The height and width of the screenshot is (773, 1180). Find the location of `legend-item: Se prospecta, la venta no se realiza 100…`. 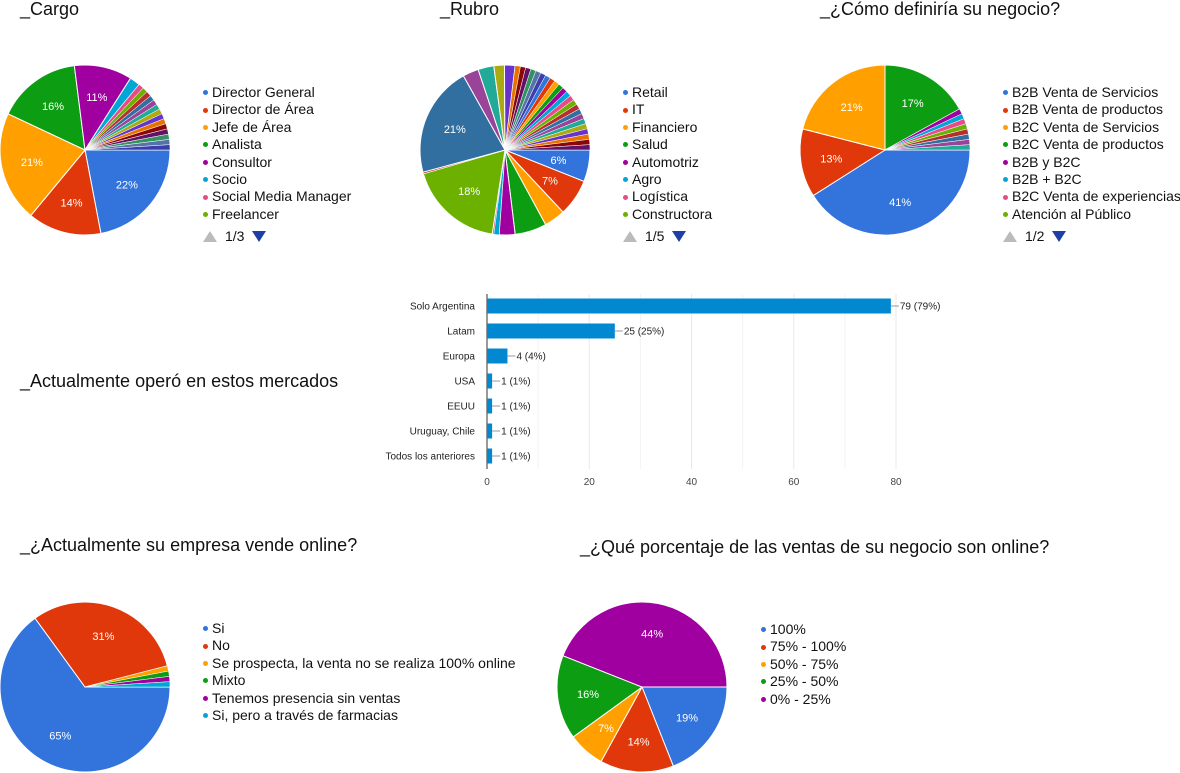

legend-item: Se prospecta, la venta no se realiza 100… is located at coordinates (359, 663).